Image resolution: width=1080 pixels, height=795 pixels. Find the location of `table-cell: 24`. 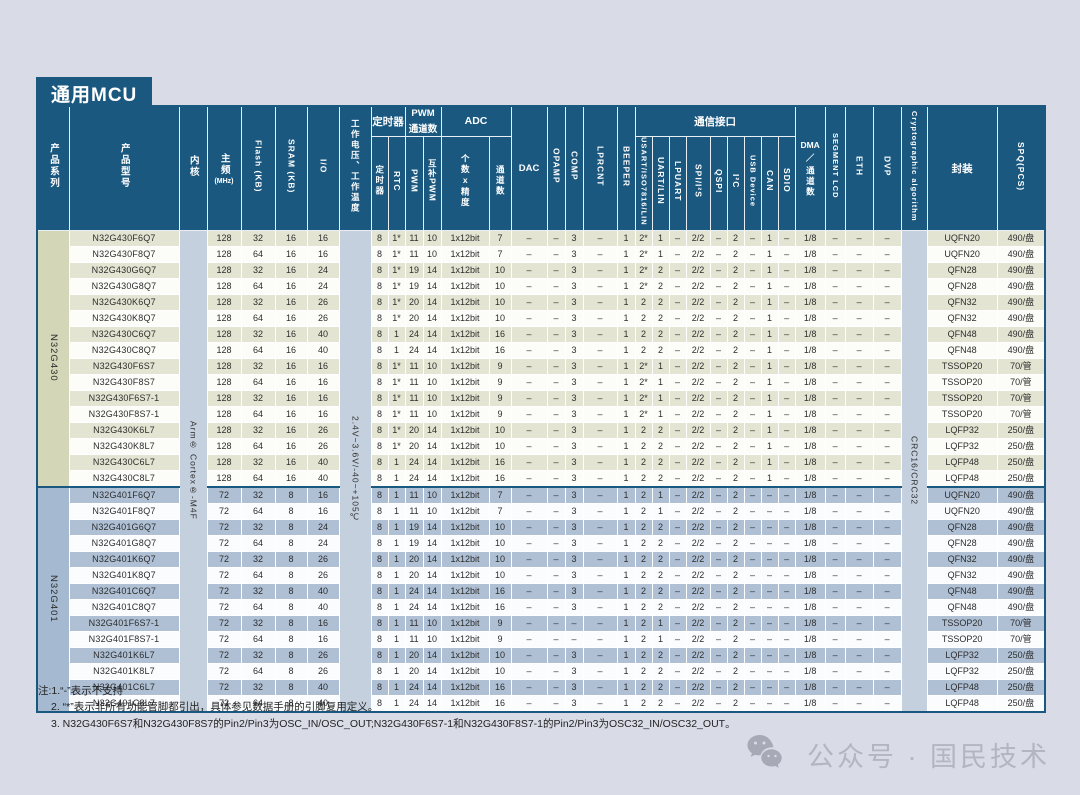

table-cell: 24 is located at coordinates (414, 704).